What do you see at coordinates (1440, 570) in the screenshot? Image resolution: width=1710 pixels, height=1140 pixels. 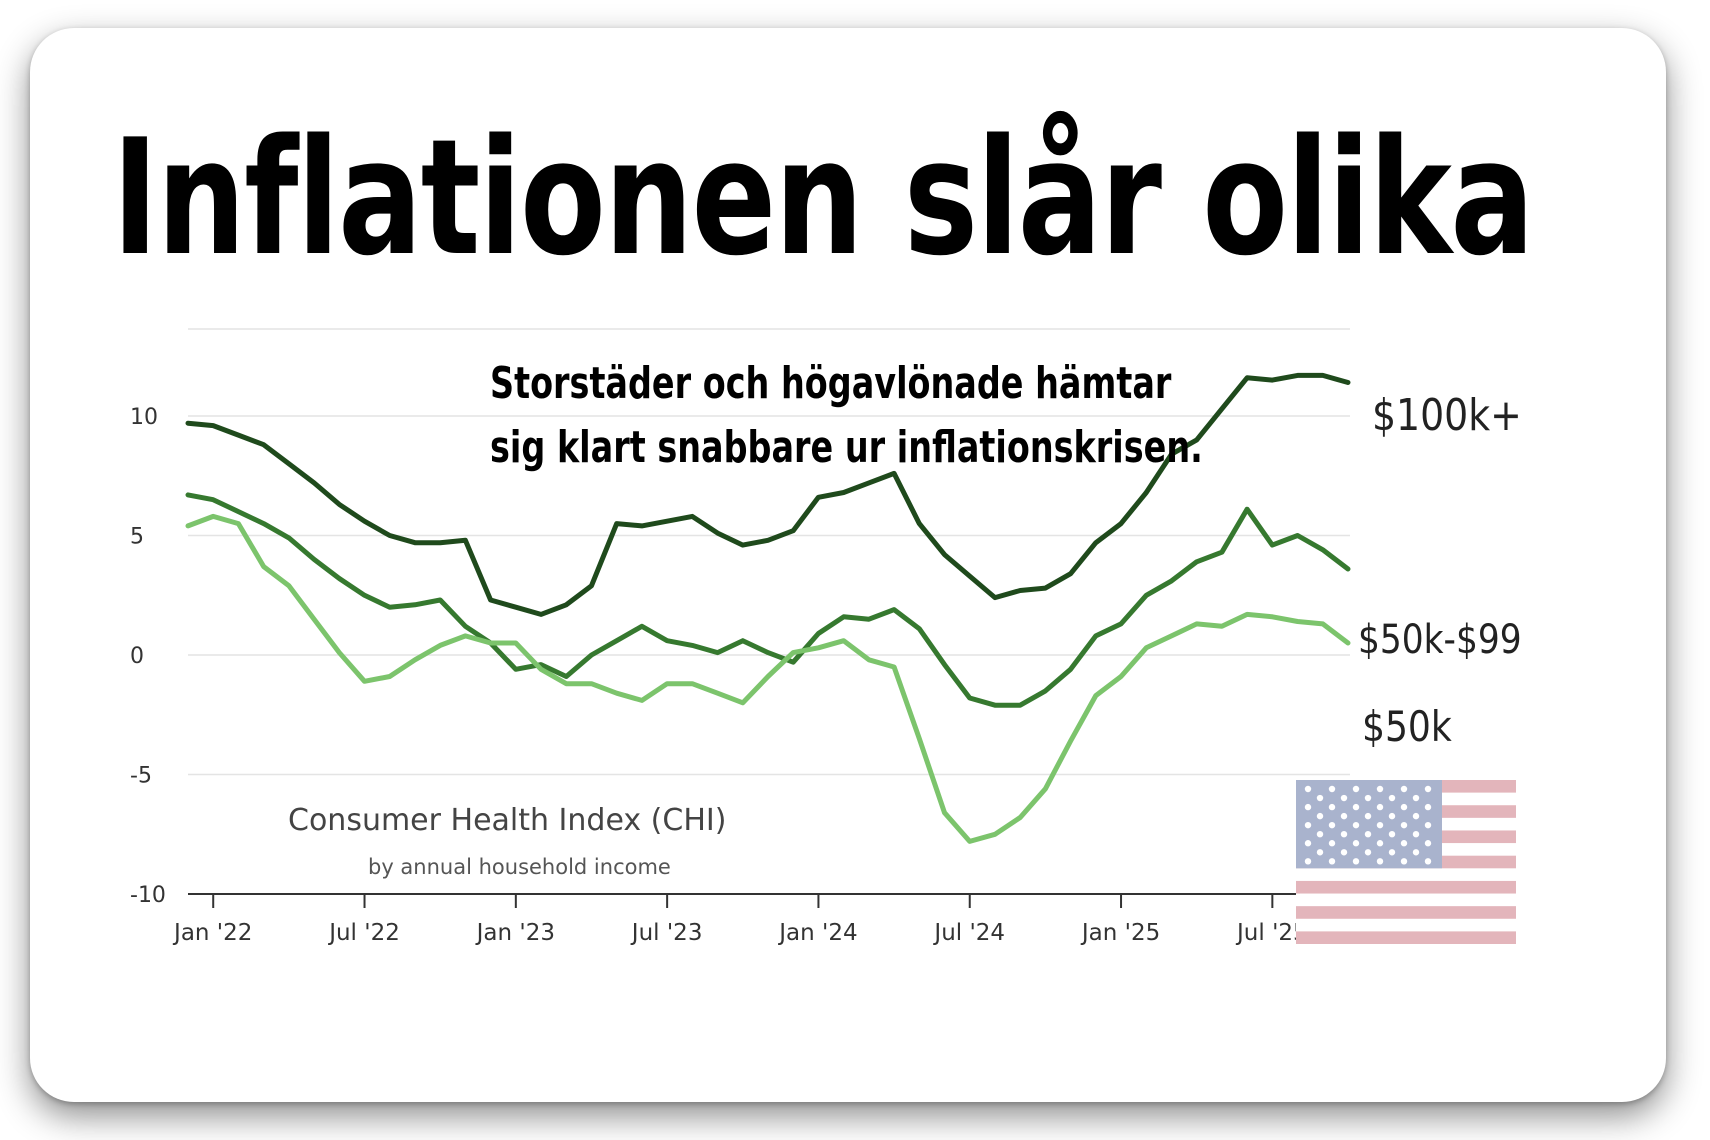 I see `end-labels: $100k+ $50k-$99 $50k` at bounding box center [1440, 570].